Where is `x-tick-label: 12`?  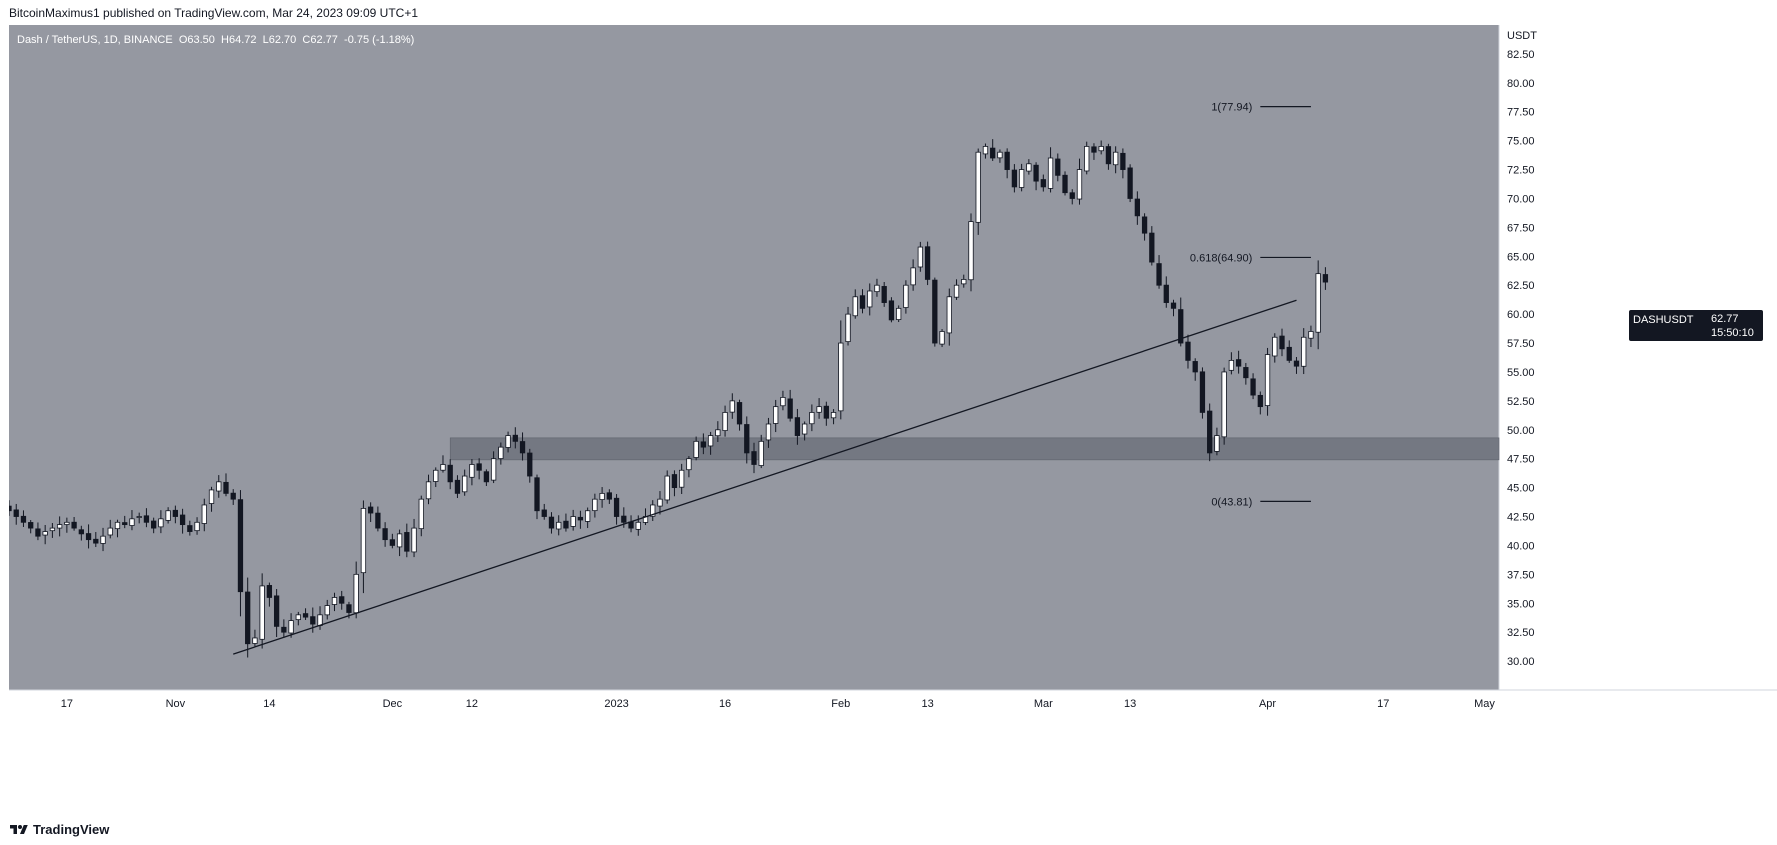
x-tick-label: 12 is located at coordinates (472, 704).